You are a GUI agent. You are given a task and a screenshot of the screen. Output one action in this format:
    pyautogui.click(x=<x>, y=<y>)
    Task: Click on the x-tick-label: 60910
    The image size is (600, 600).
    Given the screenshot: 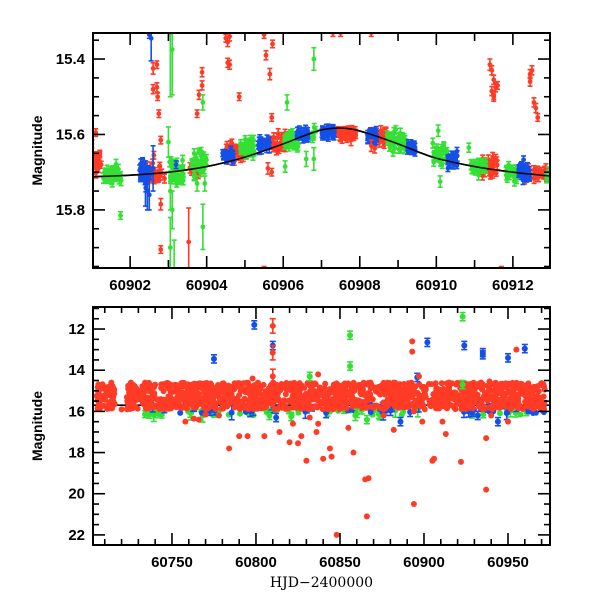 What is the action you would take?
    pyautogui.click(x=436, y=285)
    